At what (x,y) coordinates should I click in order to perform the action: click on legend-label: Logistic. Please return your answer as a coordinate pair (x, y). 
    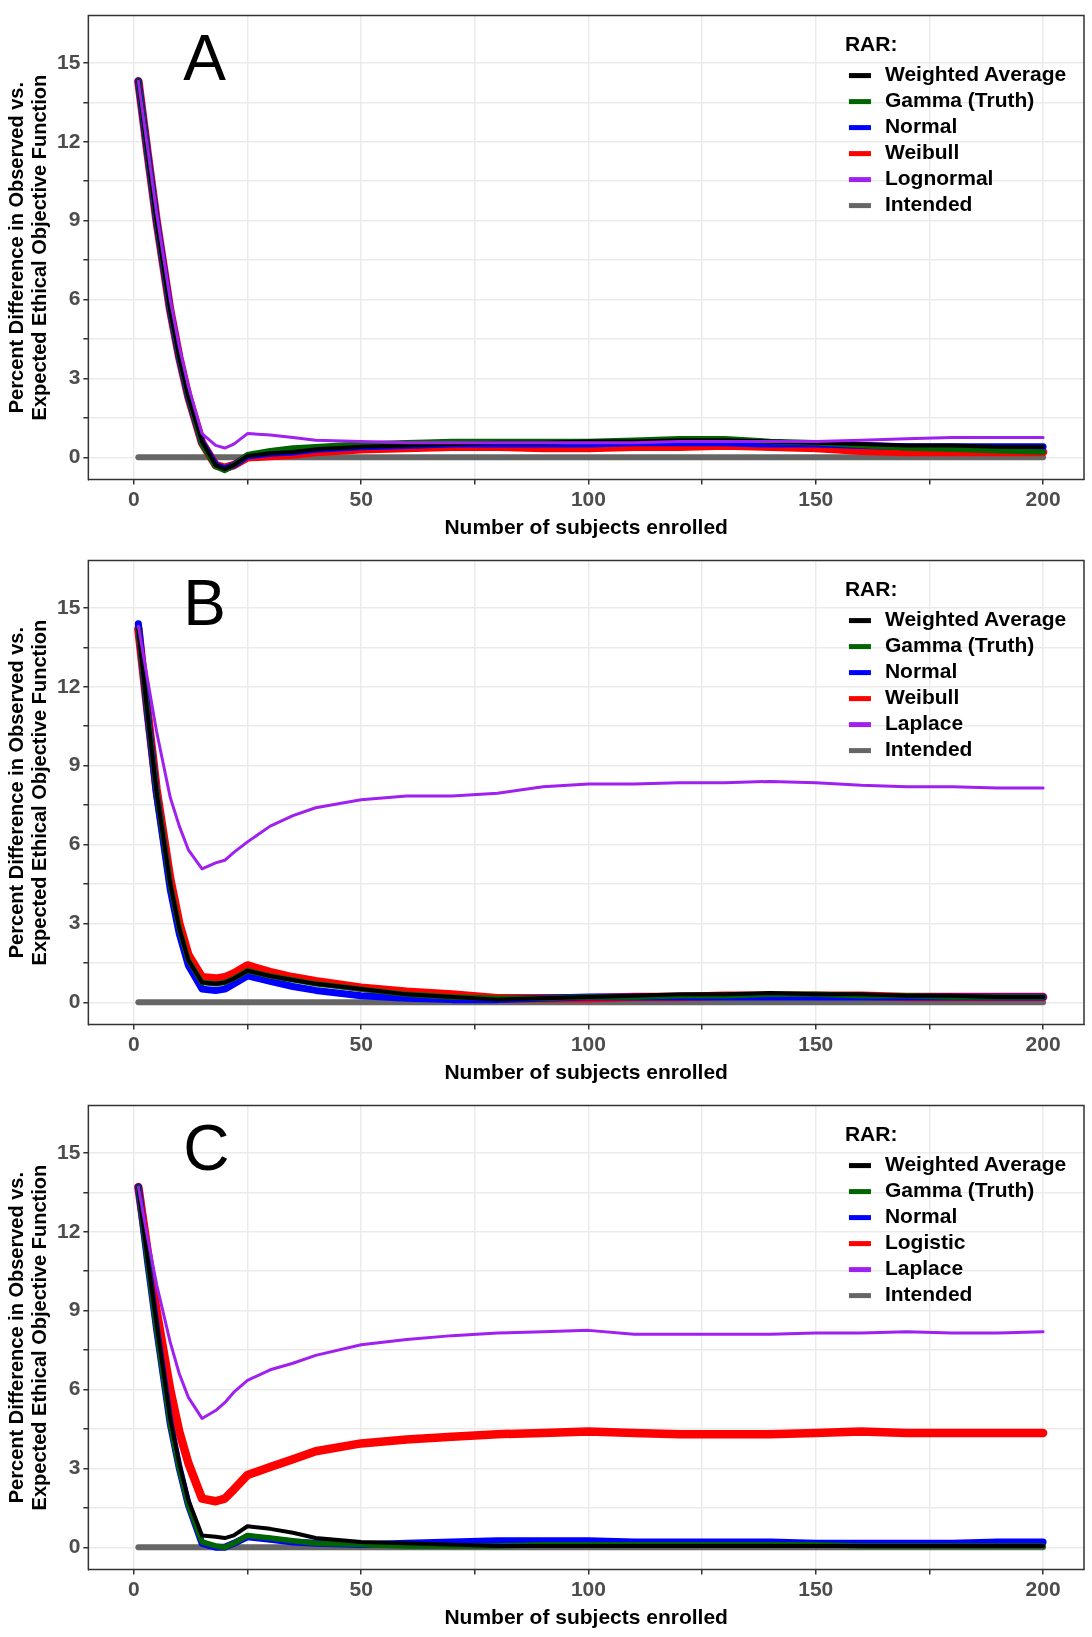
    Looking at the image, I should click on (925, 1242).